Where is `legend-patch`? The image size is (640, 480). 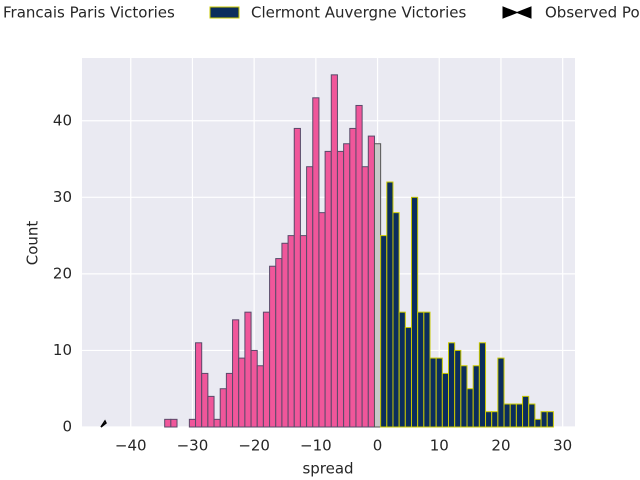 legend-patch is located at coordinates (224, 12).